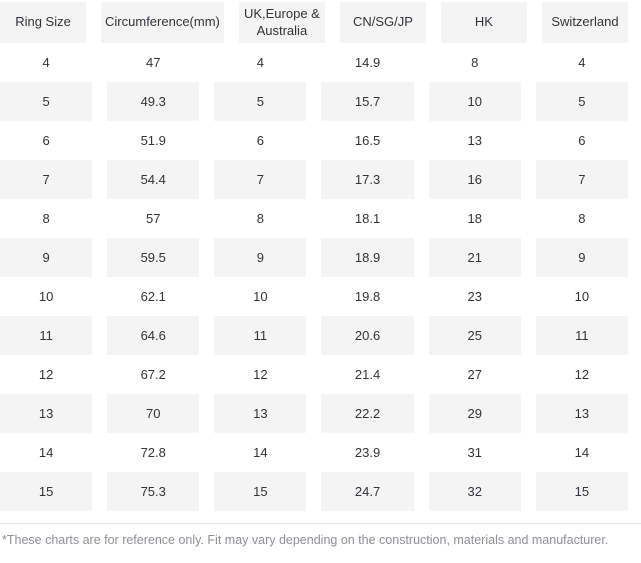  Describe the element at coordinates (314, 491) in the screenshot. I see `table-row: 15 75.3 15 24.7 32 15` at that location.